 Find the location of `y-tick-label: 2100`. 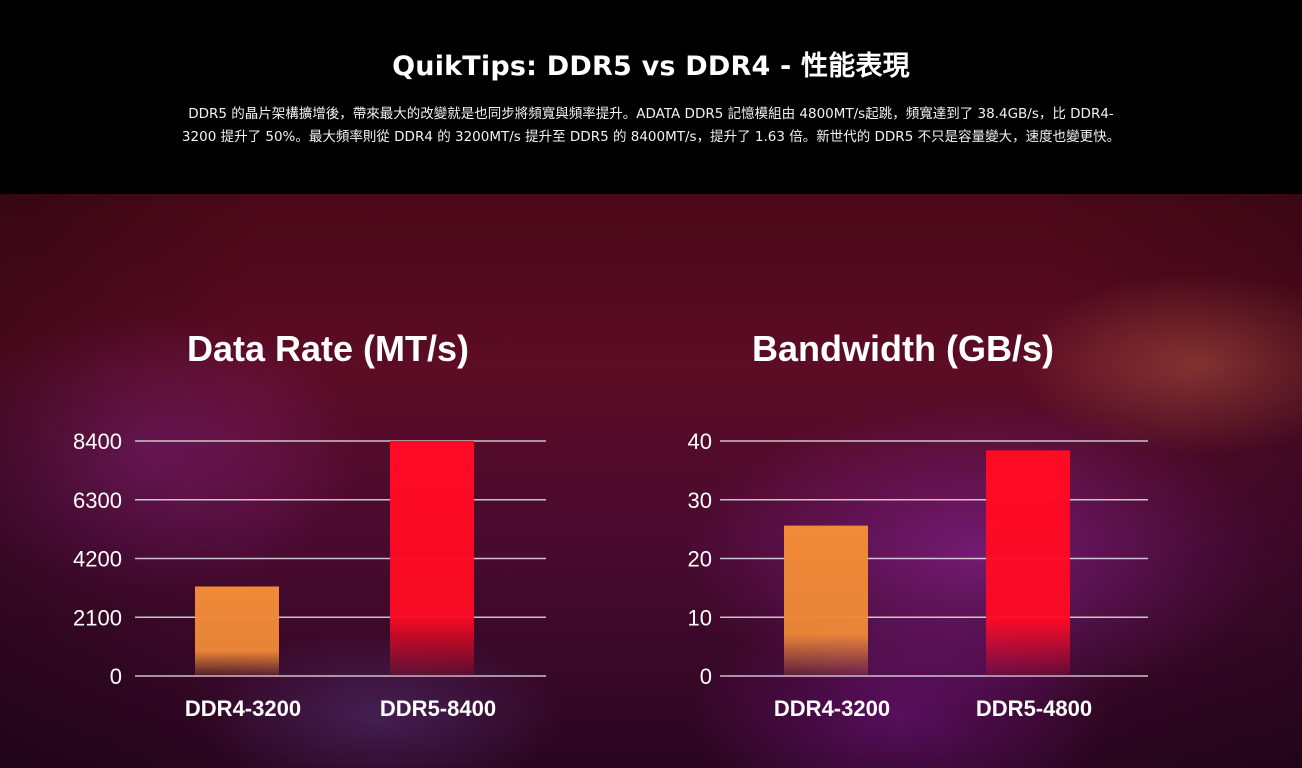

y-tick-label: 2100 is located at coordinates (97, 617).